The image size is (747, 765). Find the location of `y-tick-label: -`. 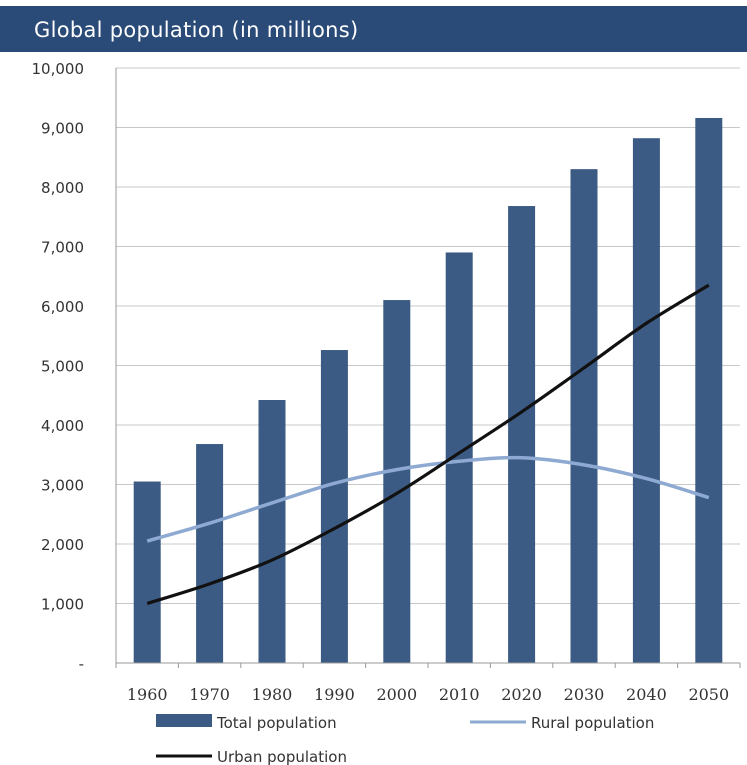

y-tick-label: - is located at coordinates (81, 664).